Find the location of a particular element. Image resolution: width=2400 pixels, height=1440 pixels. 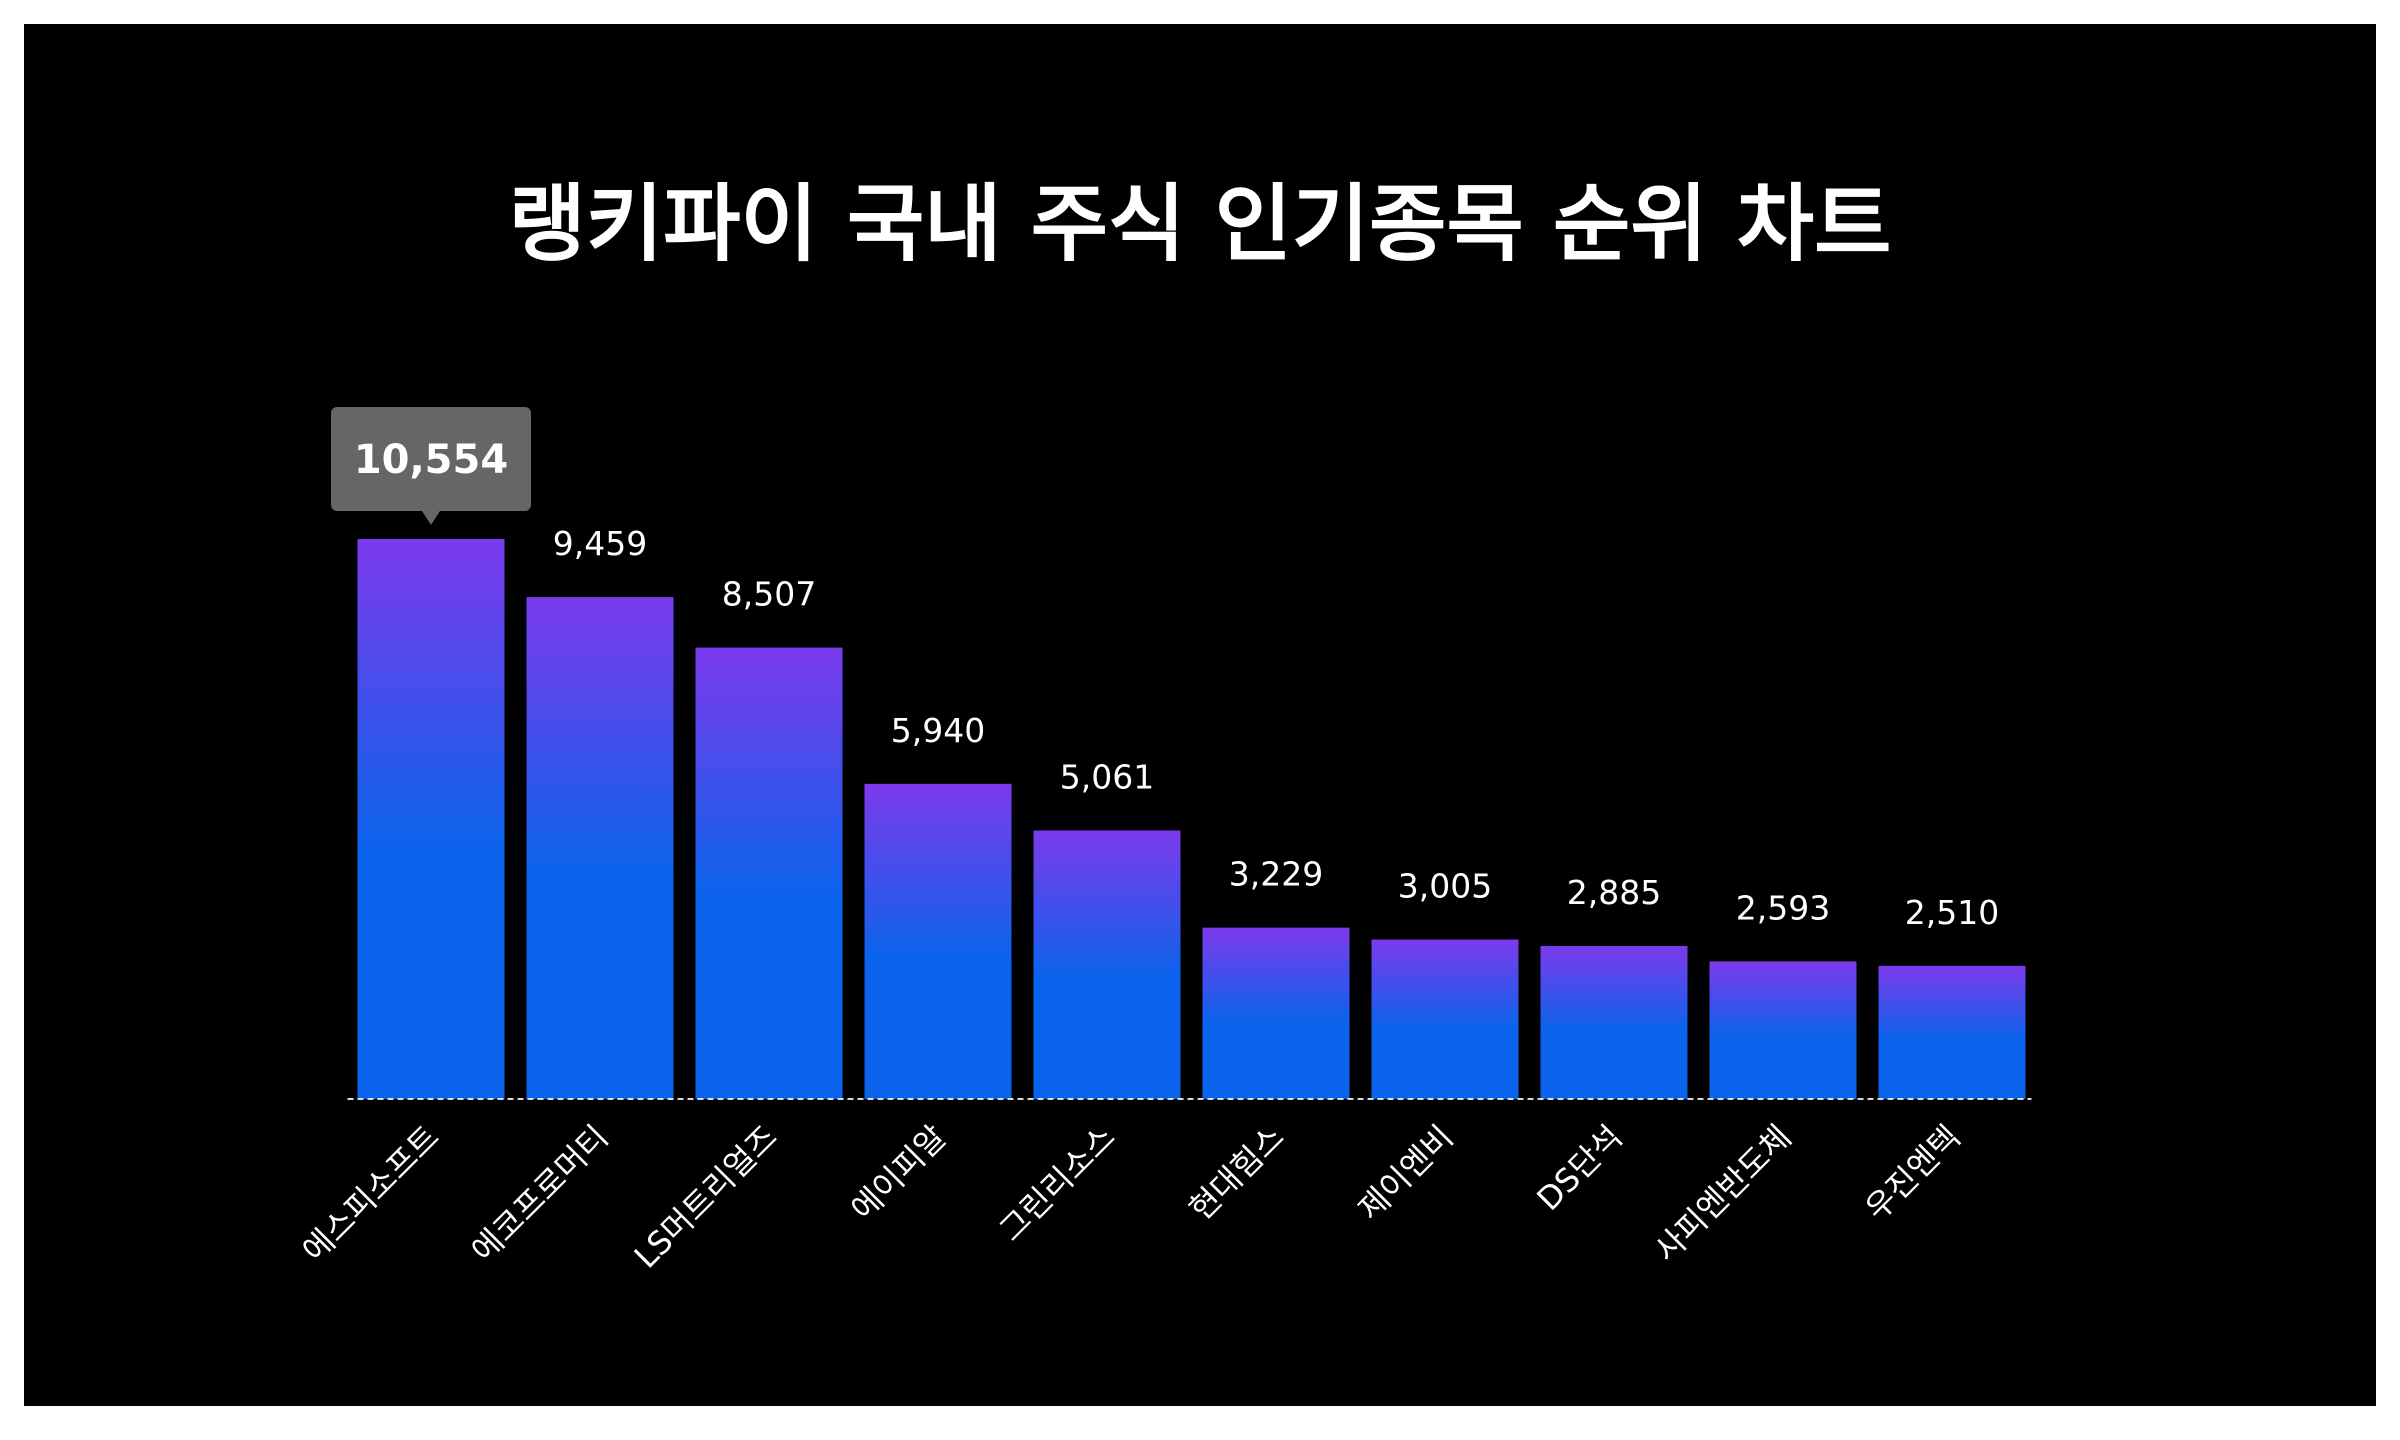

value-label-1: 10,554 is located at coordinates (431, 460).